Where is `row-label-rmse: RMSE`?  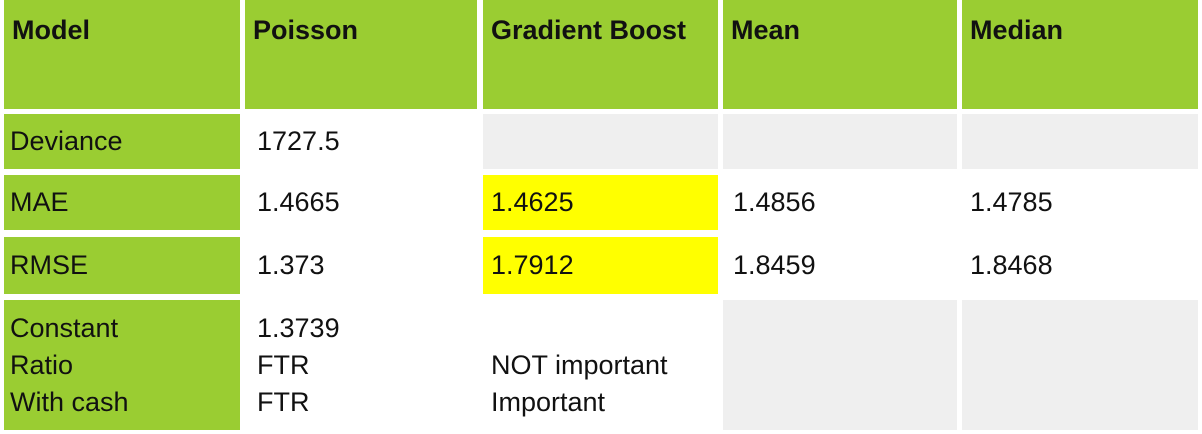 row-label-rmse: RMSE is located at coordinates (122, 265).